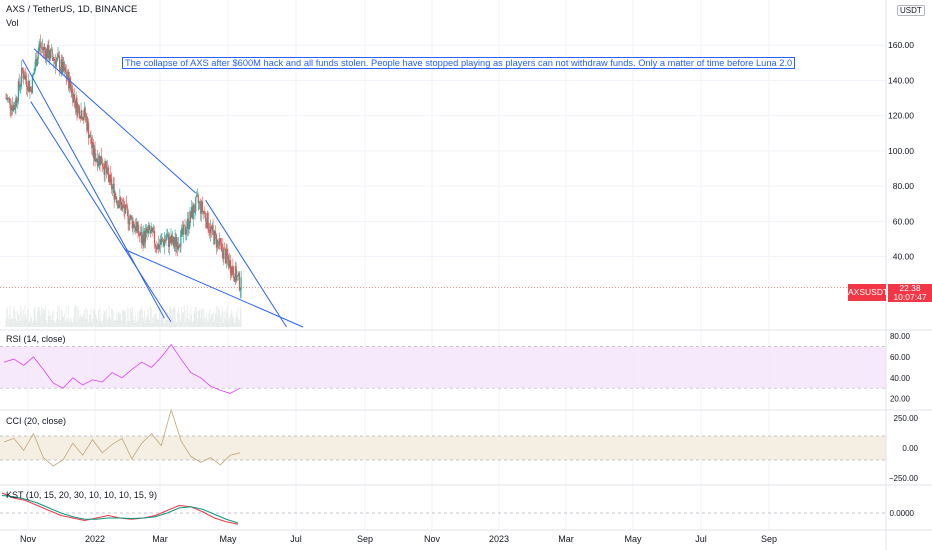 The width and height of the screenshot is (932, 550). Describe the element at coordinates (365, 539) in the screenshot. I see `x-tick-label: Sep` at that location.